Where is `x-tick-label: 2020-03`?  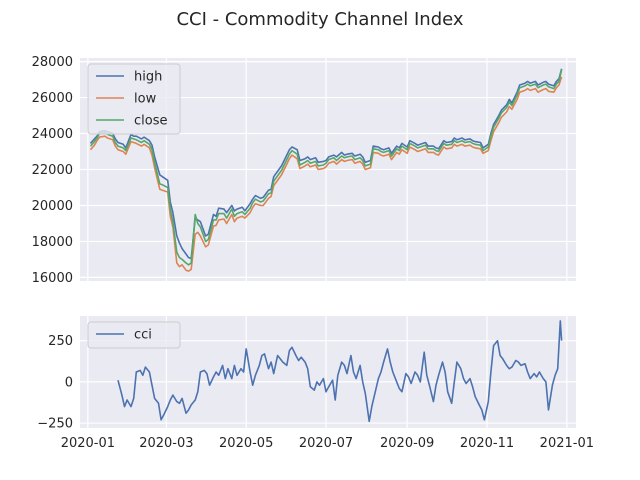 x-tick-label: 2020-03 is located at coordinates (166, 443).